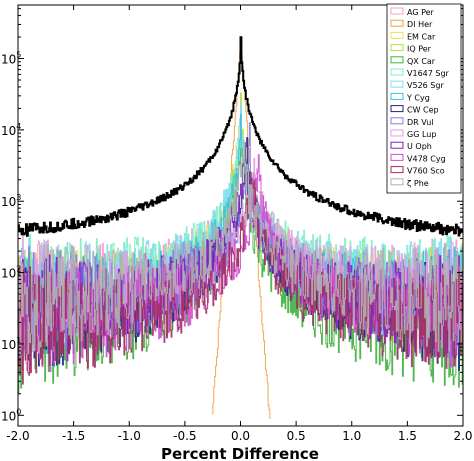 The height and width of the screenshot is (461, 474). I want to click on legend-label: EM Car, so click(421, 36).